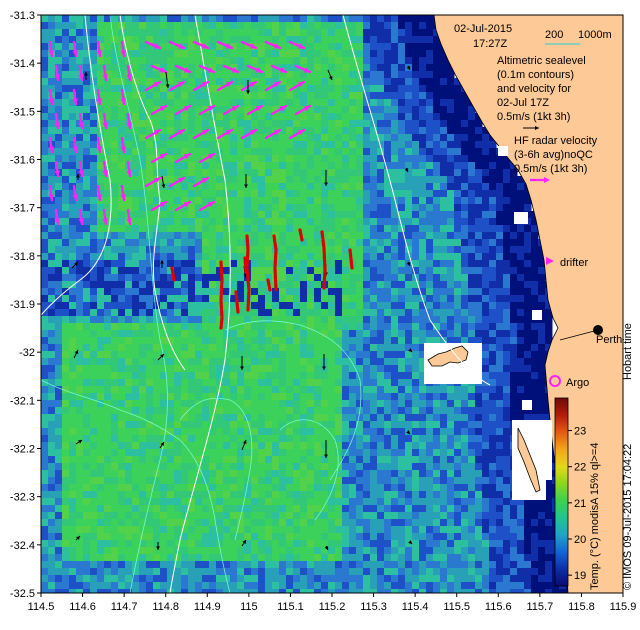  I want to click on colorbar-label: Temp. (°C) modisA 15% ql>=4, so click(595, 516).